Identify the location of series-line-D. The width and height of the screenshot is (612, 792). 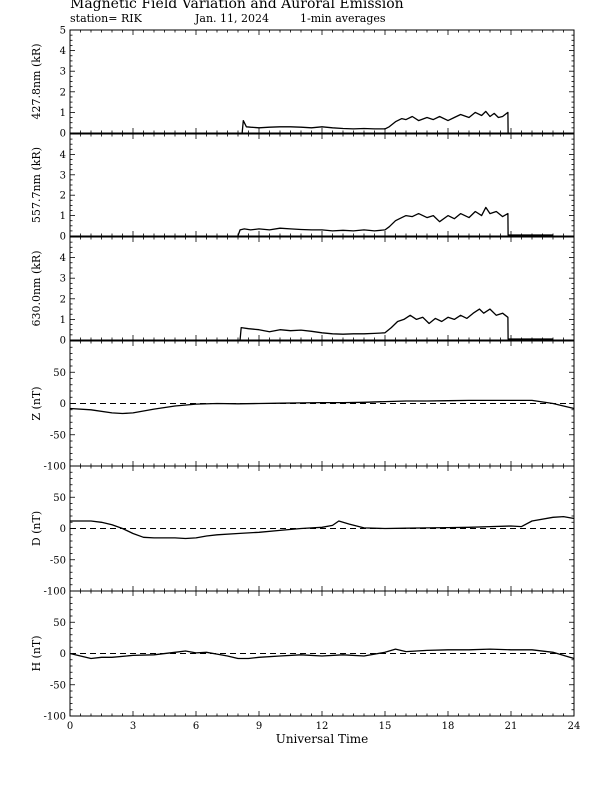
(322, 527).